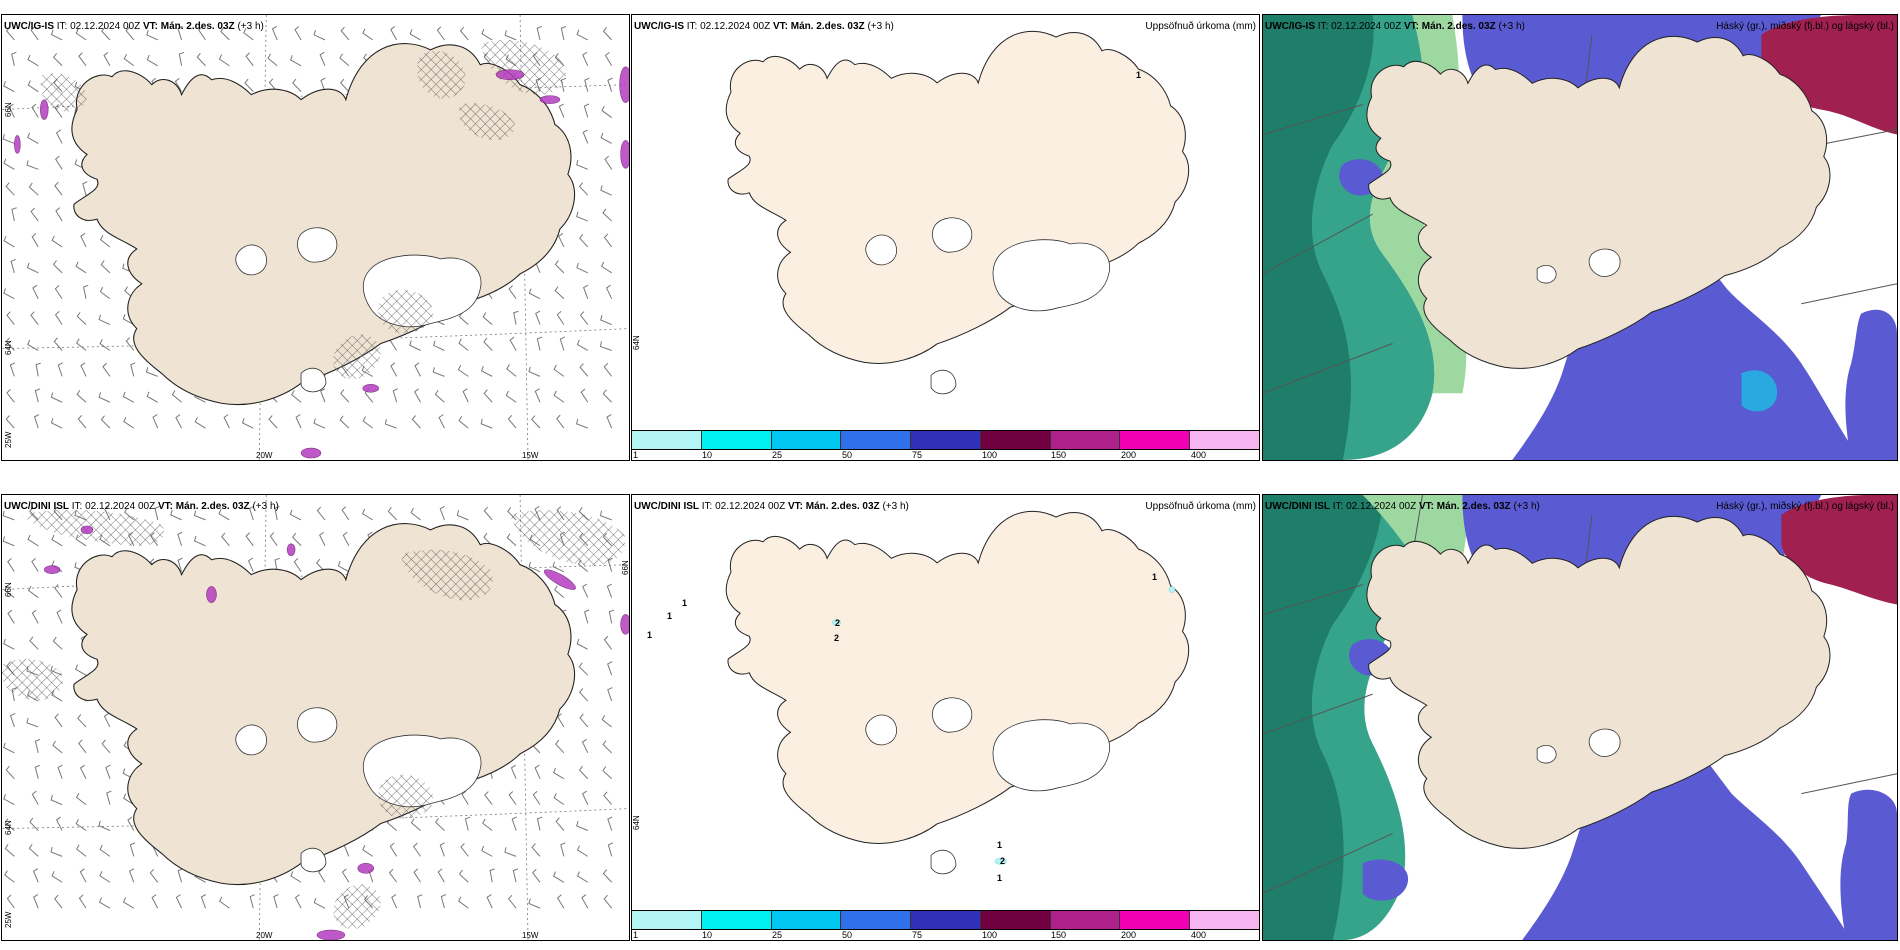  What do you see at coordinates (777, 455) in the screenshot?
I see `colorbar-tick: 25` at bounding box center [777, 455].